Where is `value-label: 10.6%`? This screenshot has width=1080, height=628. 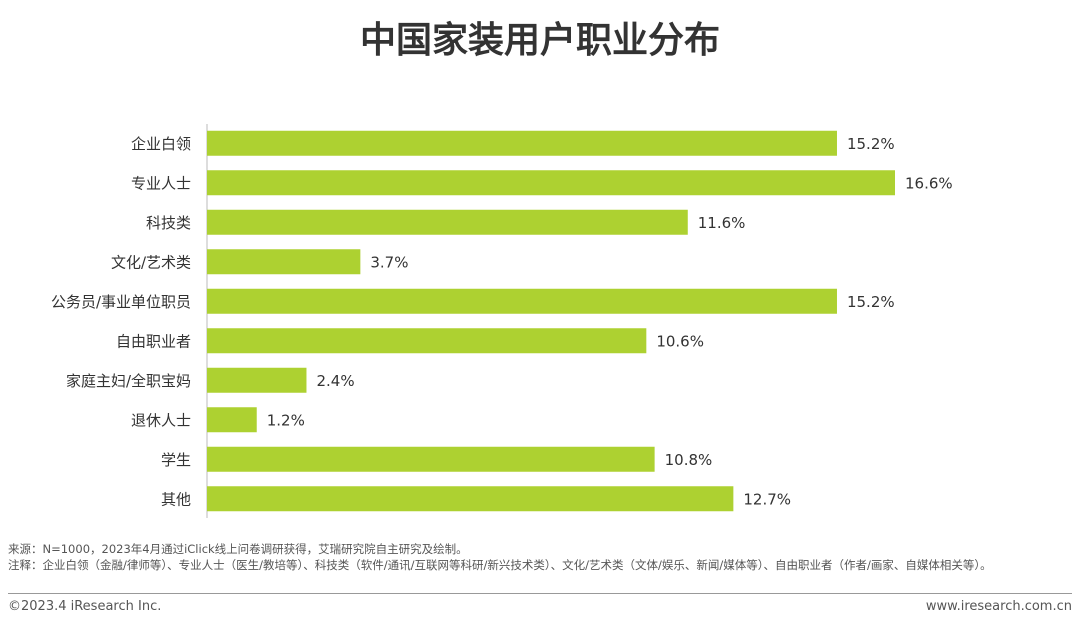
value-label: 10.6% is located at coordinates (680, 341).